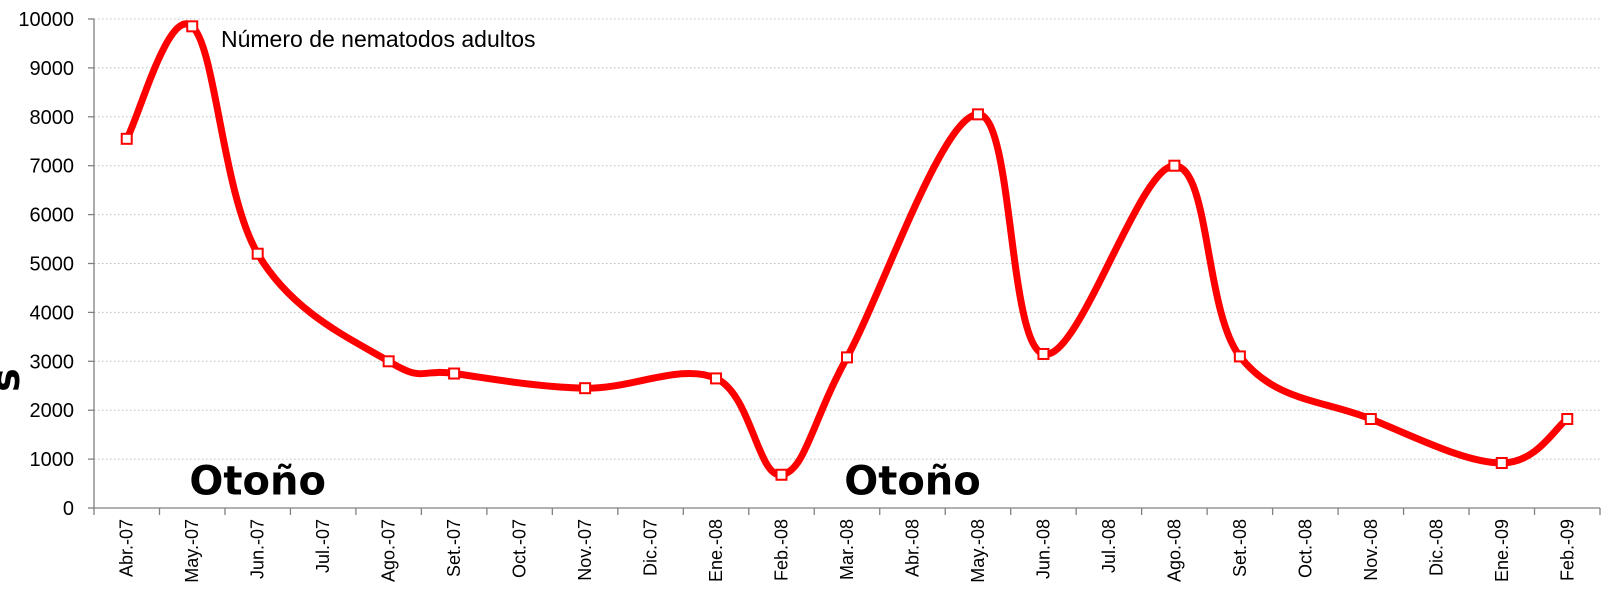 This screenshot has width=1608, height=595. Describe the element at coordinates (782, 550) in the screenshot. I see `x-tick-label: Feb.-08` at that location.